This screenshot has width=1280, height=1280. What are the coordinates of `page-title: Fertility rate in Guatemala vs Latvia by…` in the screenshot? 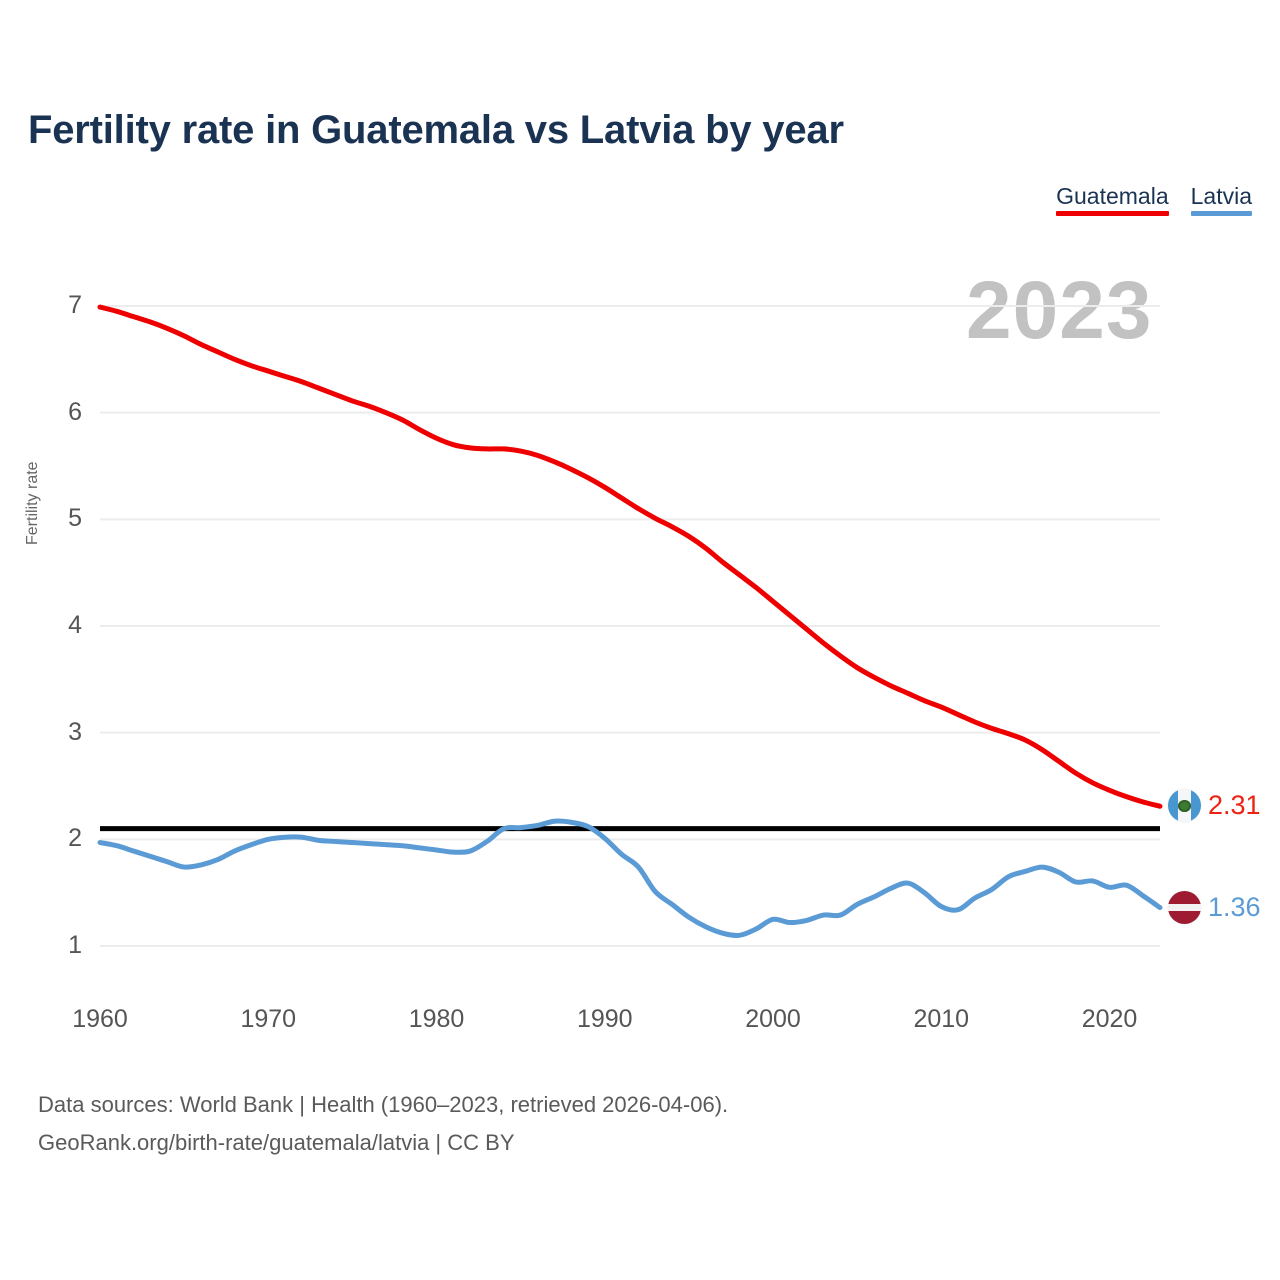 It's located at (436, 130).